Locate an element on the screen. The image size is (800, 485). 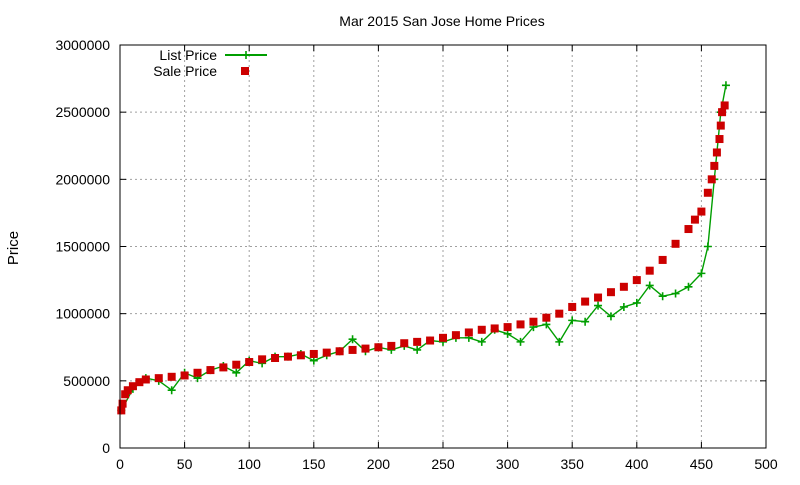
y-tick-label: 500000 is located at coordinates (86, 381).